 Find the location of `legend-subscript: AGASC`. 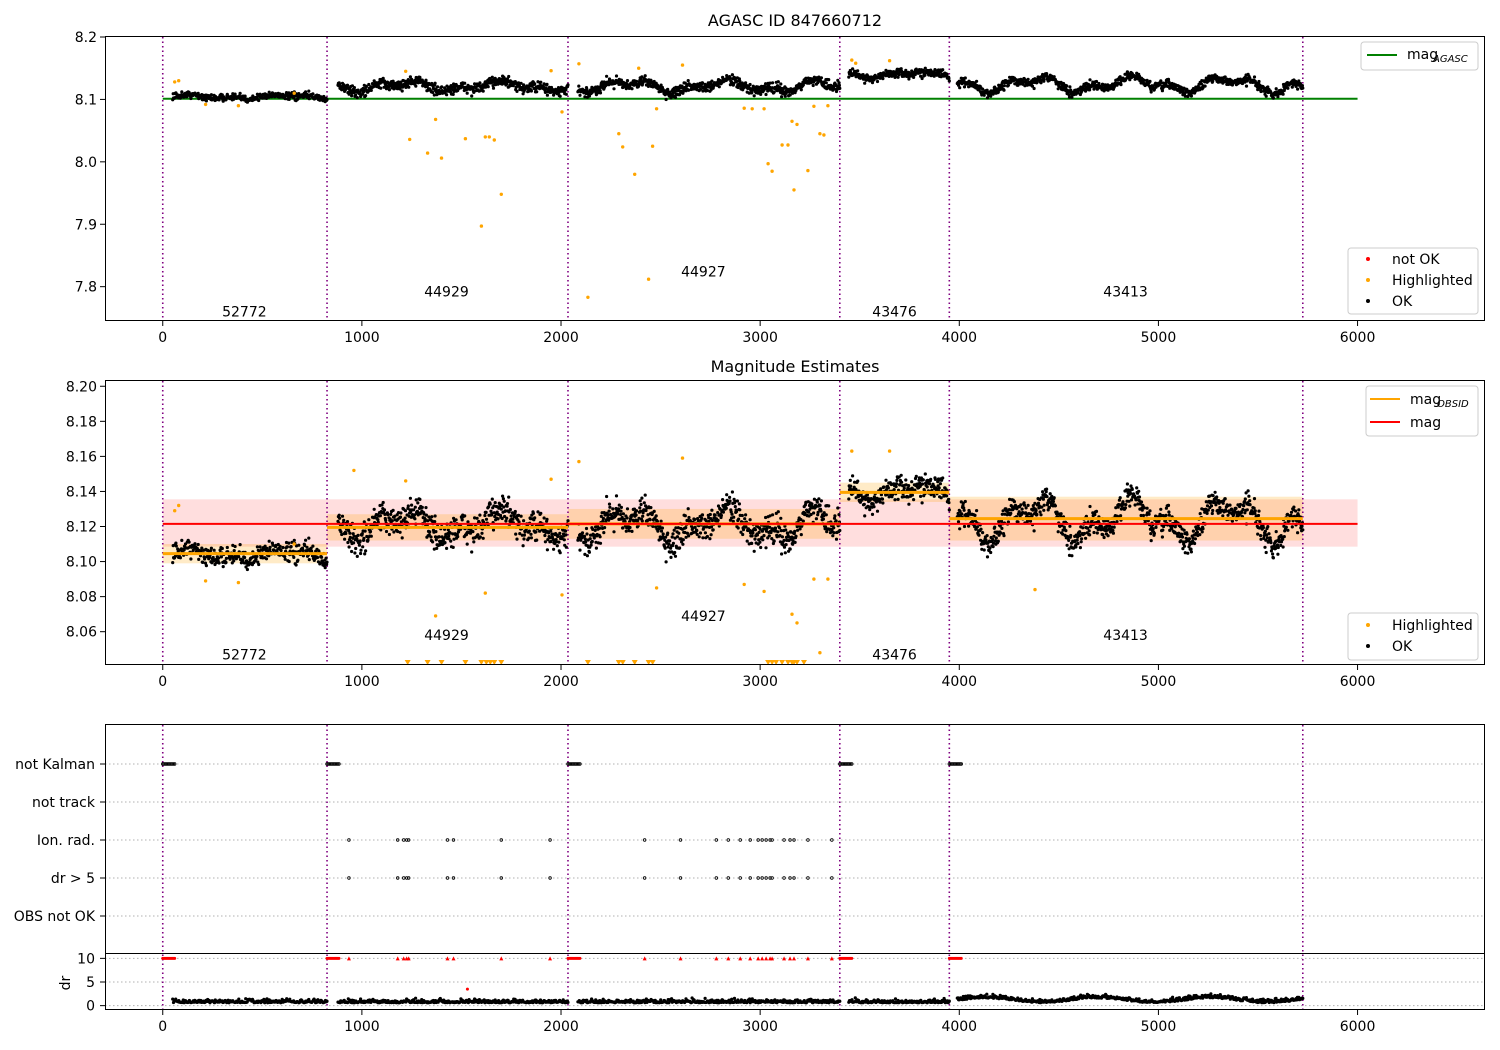

legend-subscript: AGASC is located at coordinates (1450, 59).